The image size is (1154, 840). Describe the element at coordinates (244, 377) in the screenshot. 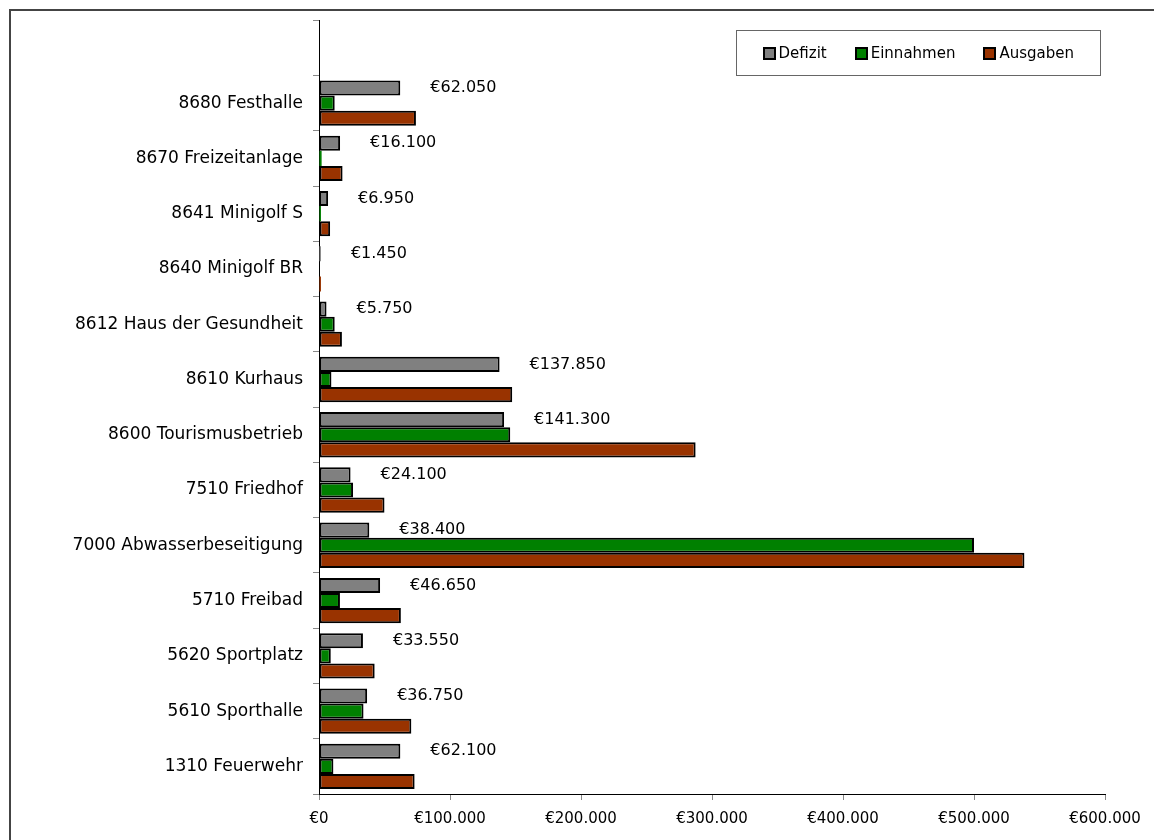

I see `y-tick-label: 8610 Kurhaus` at that location.